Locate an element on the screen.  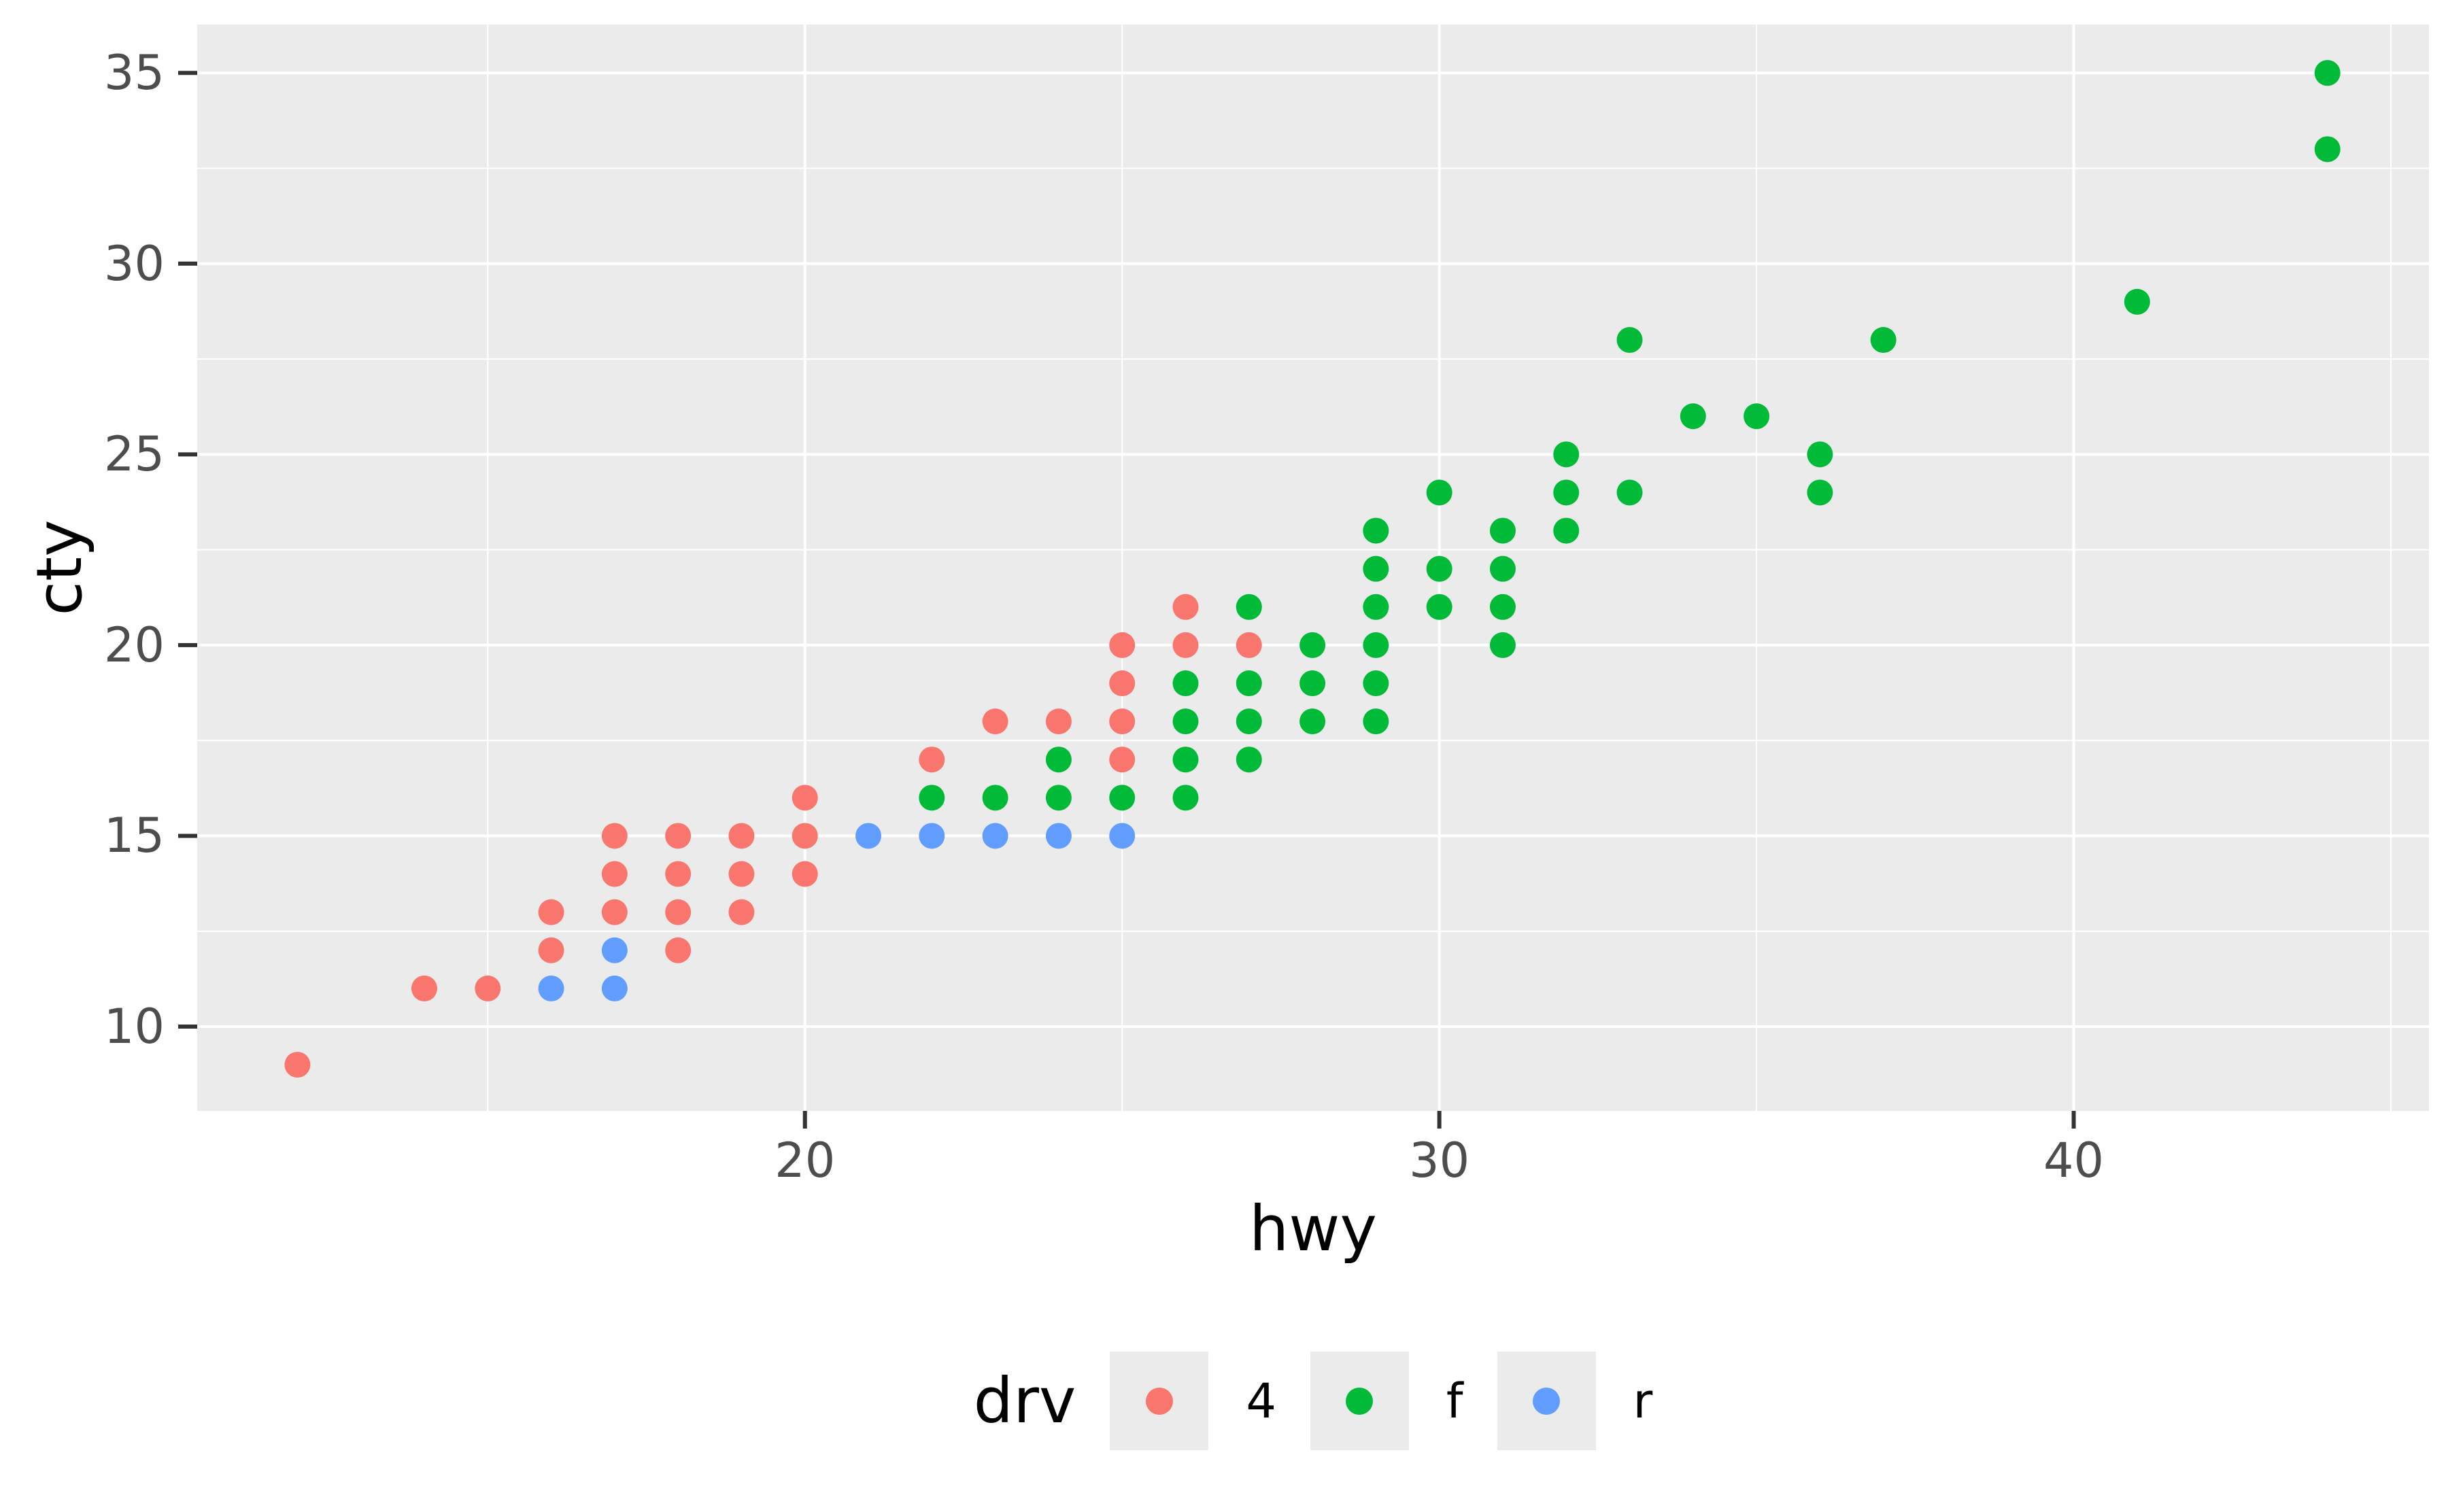
point-drv-f-hwy32-cty25 is located at coordinates (1567, 454).